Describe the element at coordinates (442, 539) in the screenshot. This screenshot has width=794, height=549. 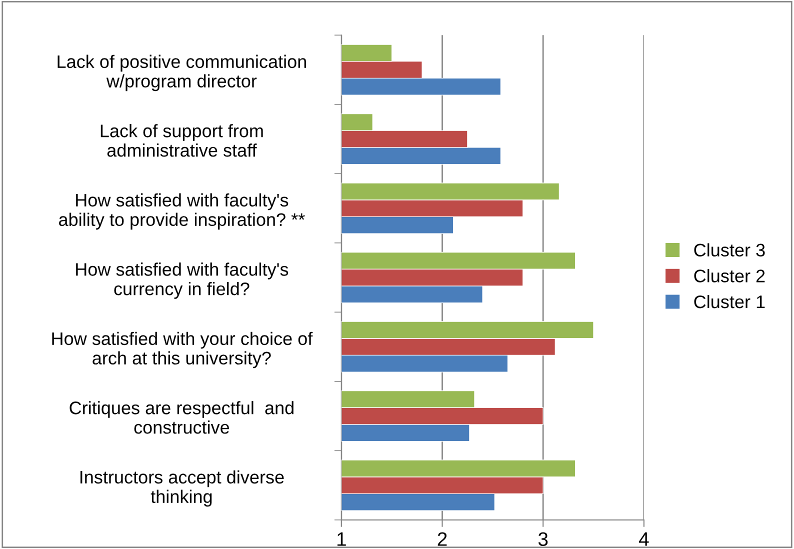
I see `x-tick-label: 2` at that location.